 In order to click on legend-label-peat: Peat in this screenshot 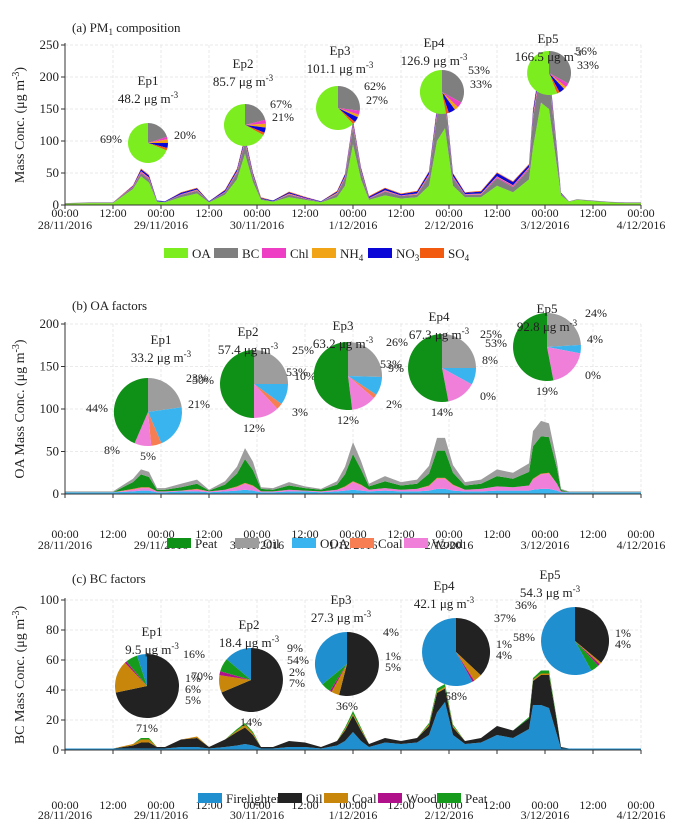, I will do `click(206, 543)`.